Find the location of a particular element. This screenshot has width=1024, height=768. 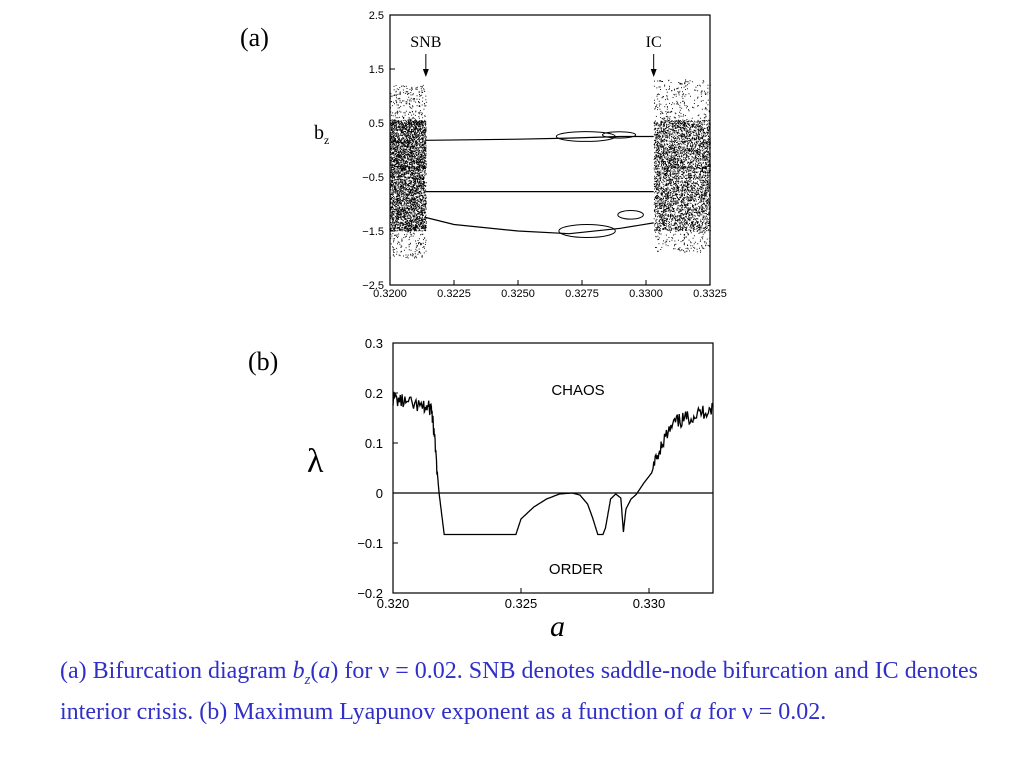

periodic-branches is located at coordinates (539, 184).